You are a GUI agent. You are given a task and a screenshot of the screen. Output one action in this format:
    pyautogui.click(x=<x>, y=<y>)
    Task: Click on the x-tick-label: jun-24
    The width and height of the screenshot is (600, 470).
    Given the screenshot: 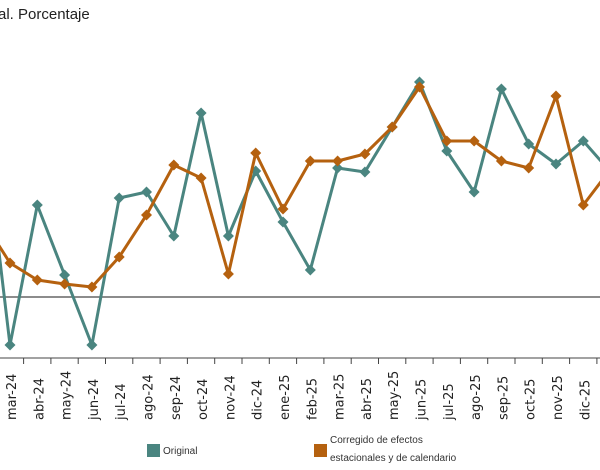 What is the action you would take?
    pyautogui.click(x=94, y=400)
    